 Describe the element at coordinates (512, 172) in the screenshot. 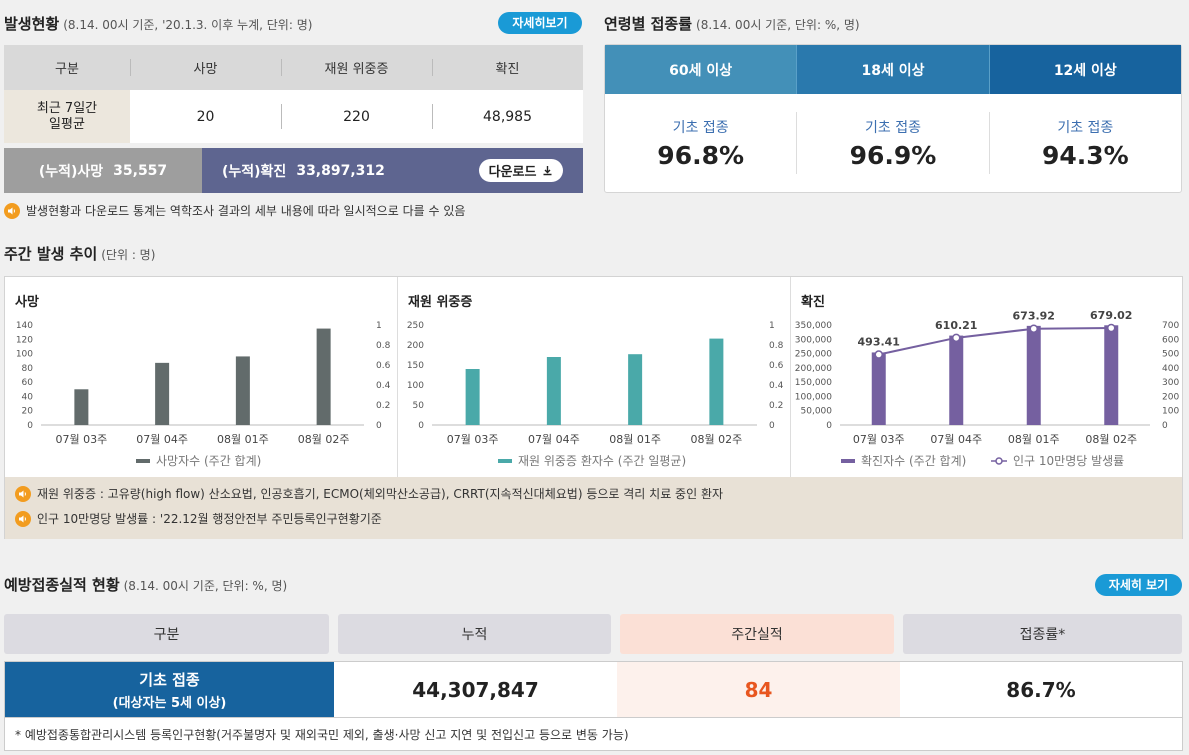

I see `download-label: 다운로드` at that location.